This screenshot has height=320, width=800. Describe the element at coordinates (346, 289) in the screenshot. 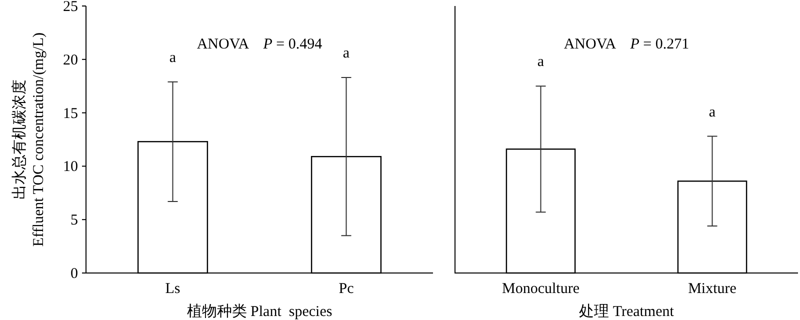

I see `x-tick-label: Pc` at that location.